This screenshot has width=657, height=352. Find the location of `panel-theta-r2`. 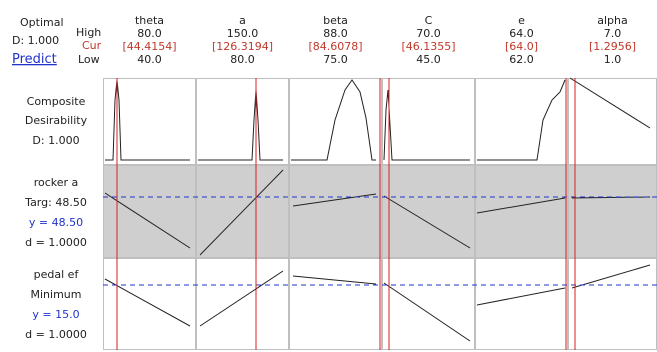

panel-theta-r2 is located at coordinates (149, 304).